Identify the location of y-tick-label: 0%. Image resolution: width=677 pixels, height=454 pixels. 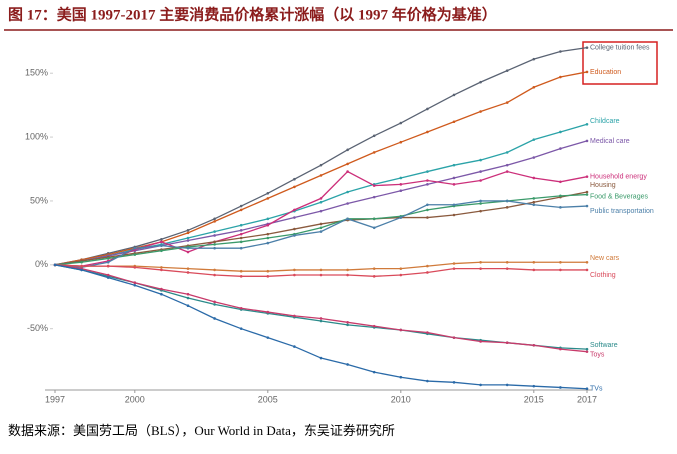
(41, 264).